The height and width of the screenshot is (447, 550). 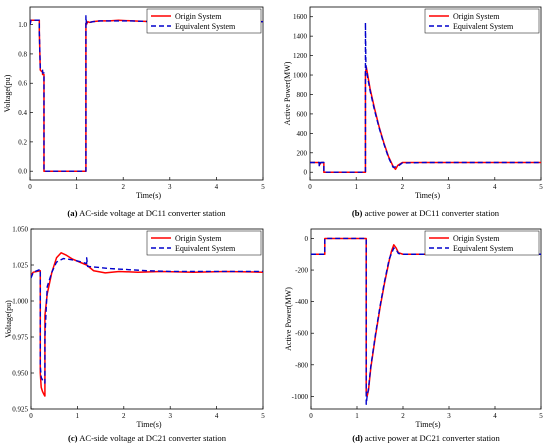 What do you see at coordinates (300, 397) in the screenshot?
I see `y-tick-label: -1000` at bounding box center [300, 397].